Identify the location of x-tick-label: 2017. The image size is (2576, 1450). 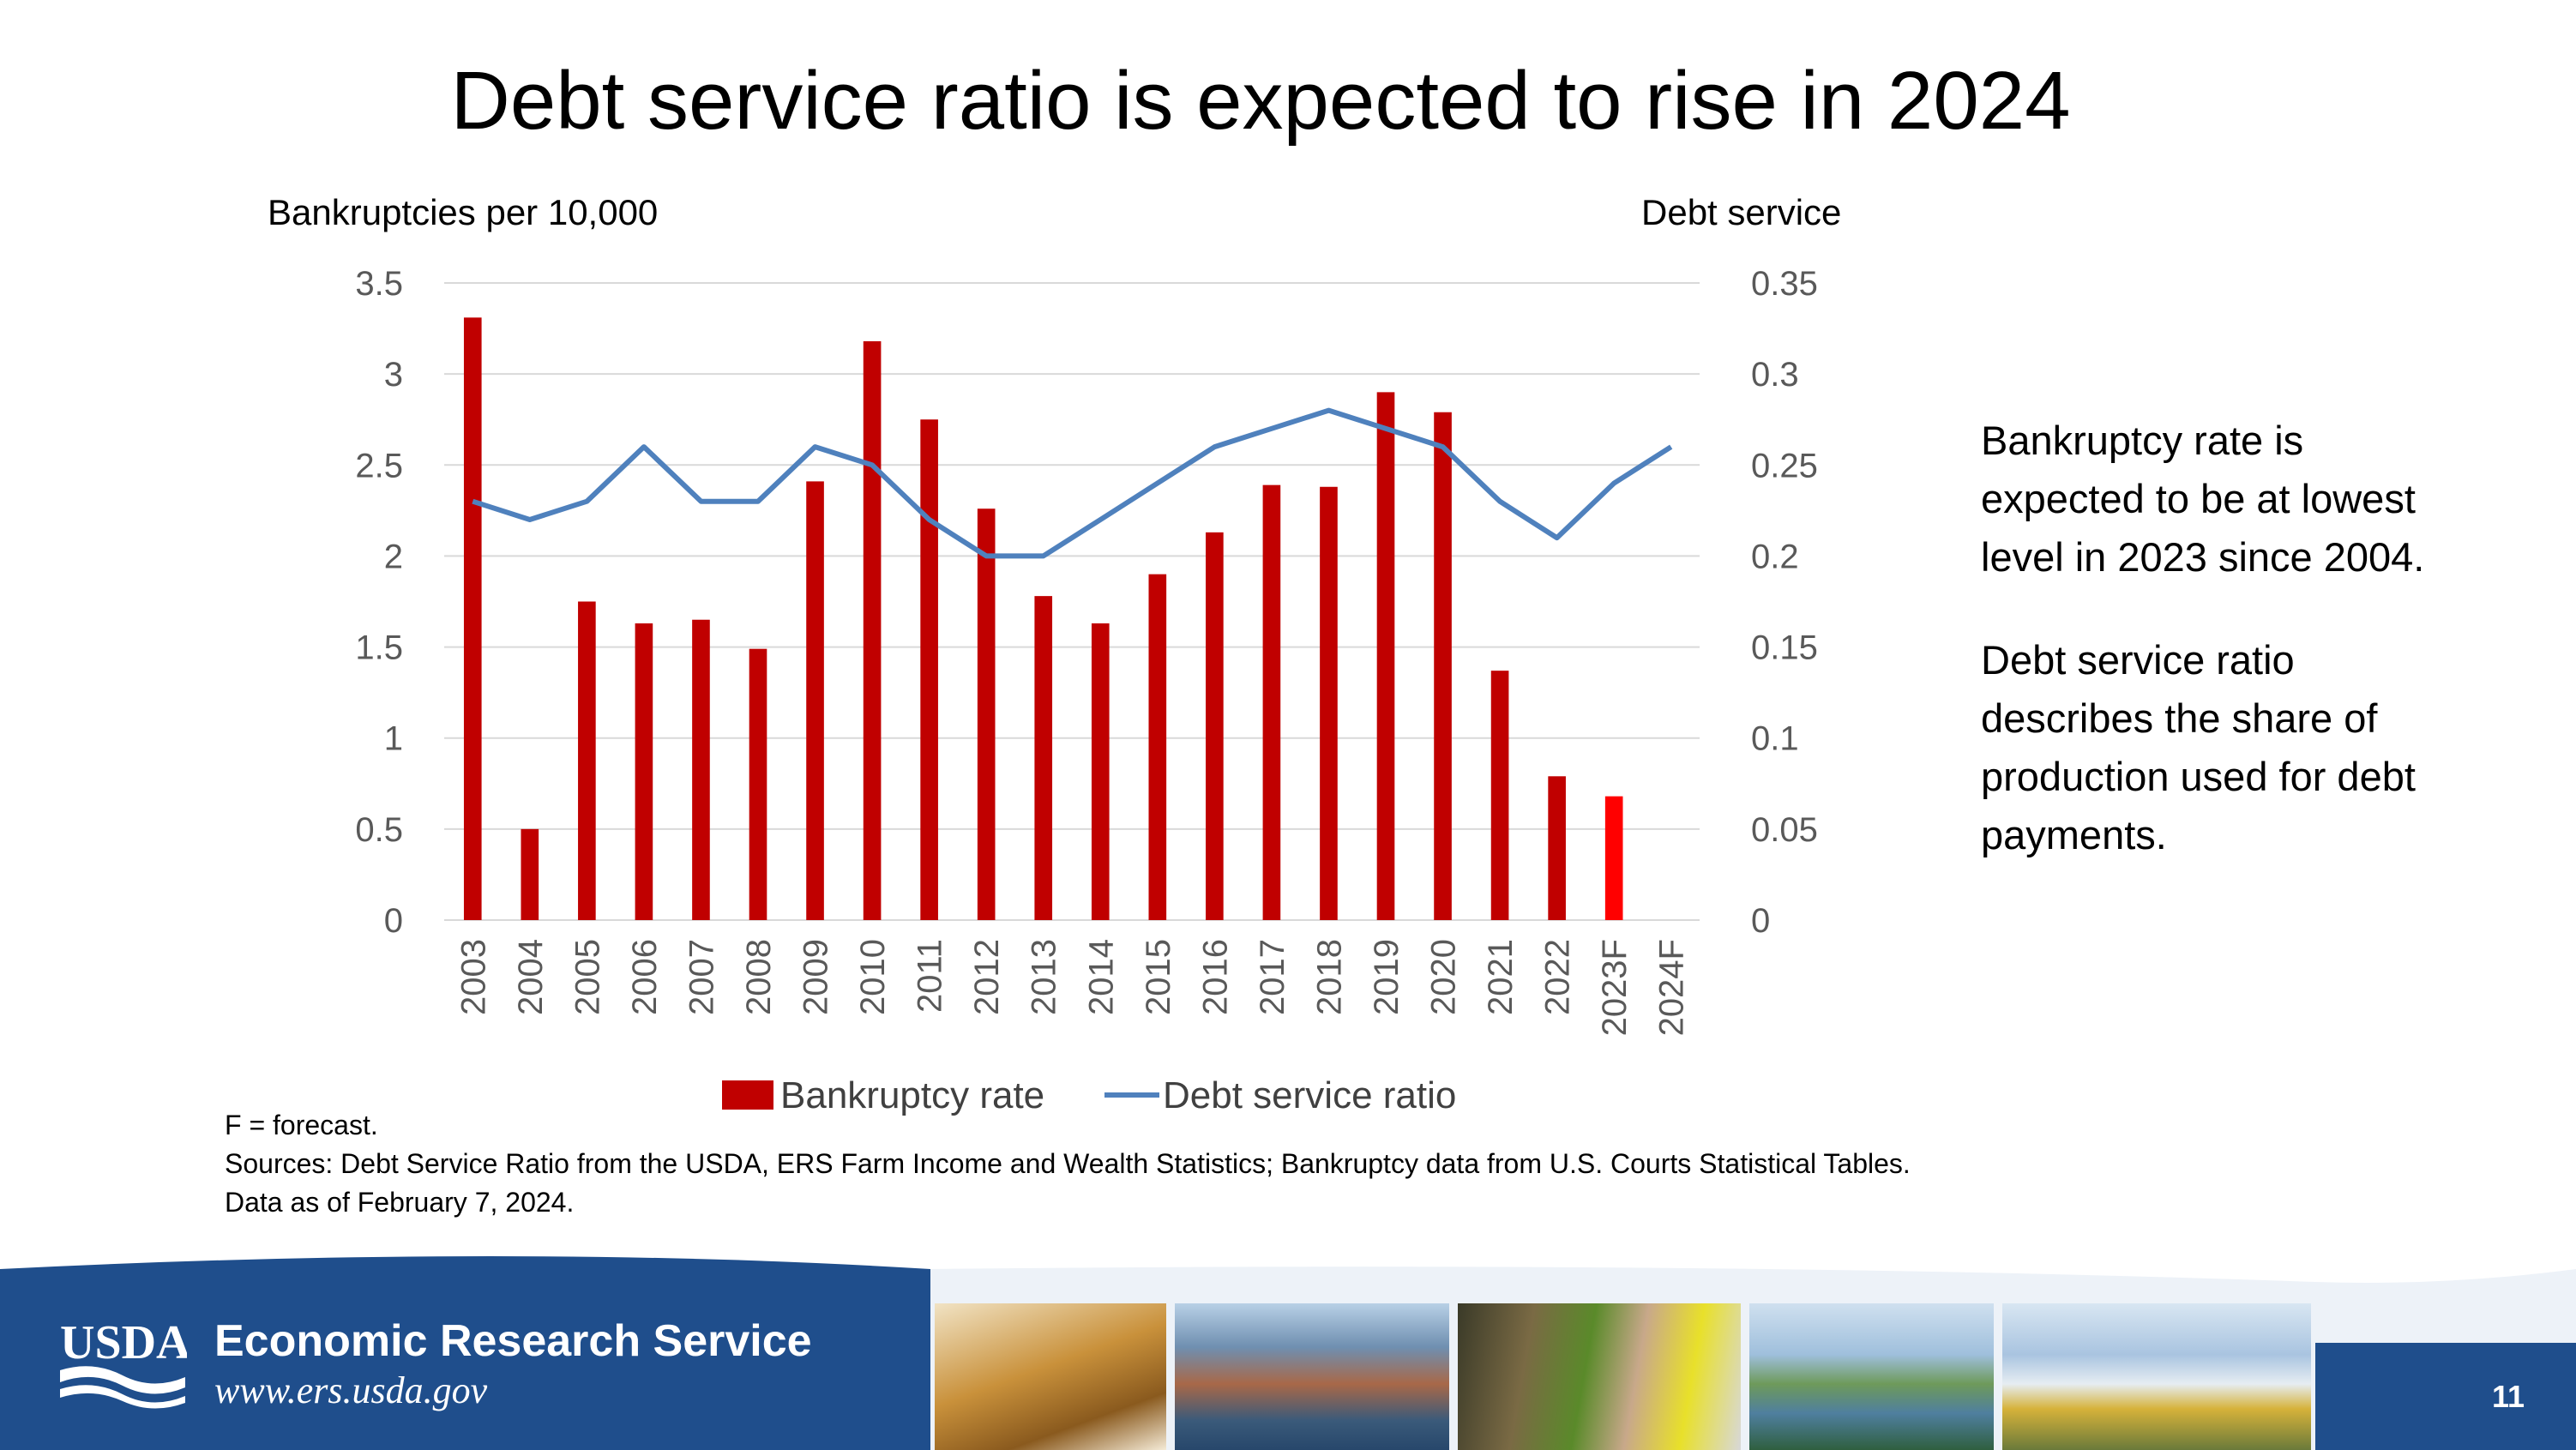
(1272, 977).